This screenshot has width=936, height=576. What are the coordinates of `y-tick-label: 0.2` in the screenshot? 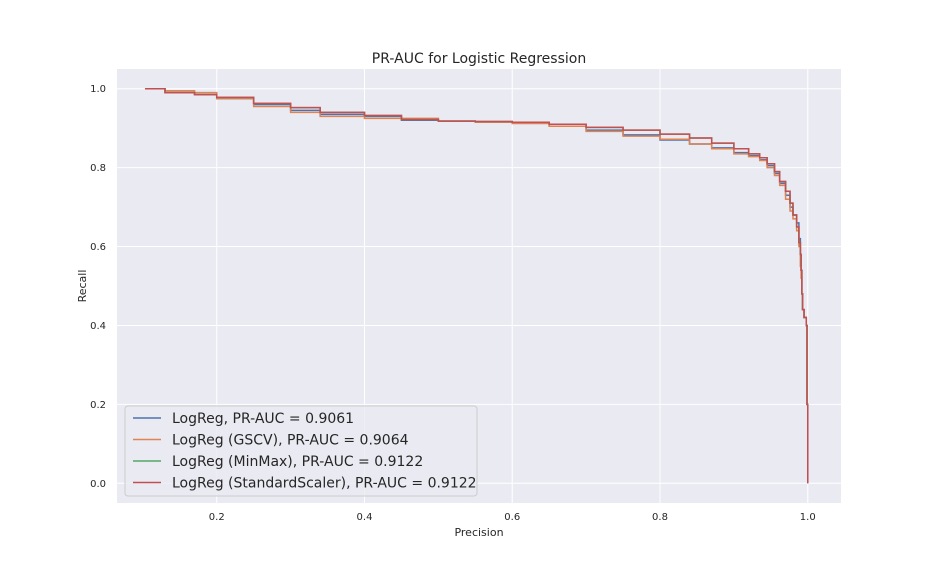 It's located at (98, 405).